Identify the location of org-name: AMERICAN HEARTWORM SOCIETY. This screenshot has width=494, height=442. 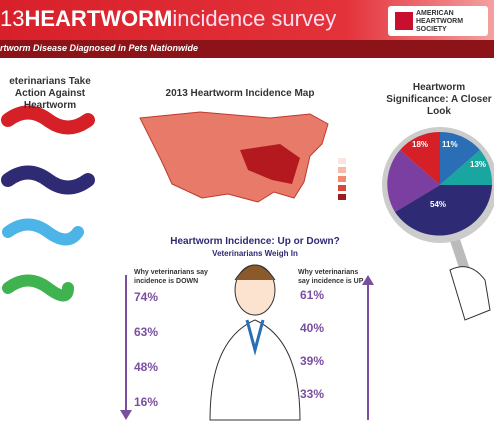
(440, 21).